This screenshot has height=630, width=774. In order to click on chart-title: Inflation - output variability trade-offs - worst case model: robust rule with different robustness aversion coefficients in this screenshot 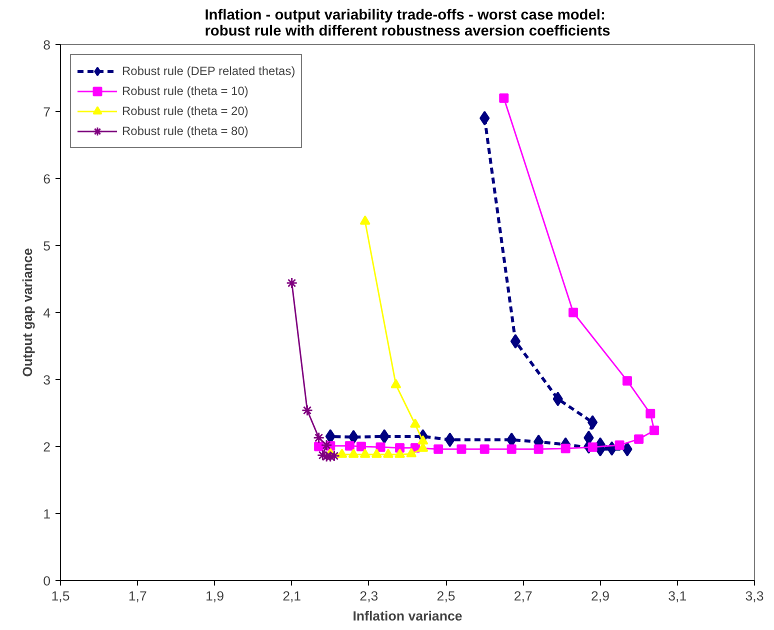, I will do `click(407, 24)`.